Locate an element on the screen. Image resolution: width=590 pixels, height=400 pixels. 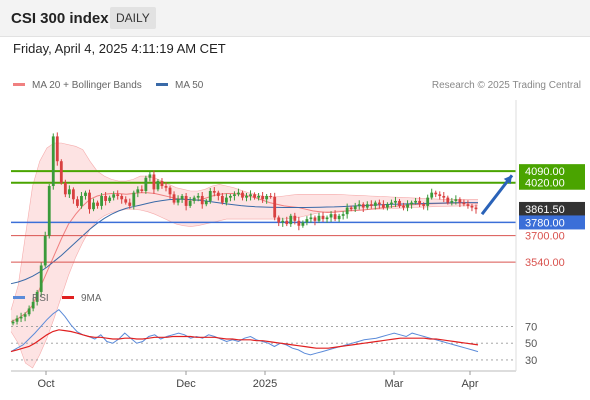
price-level-label-0: 4090.00 is located at coordinates (545, 172).